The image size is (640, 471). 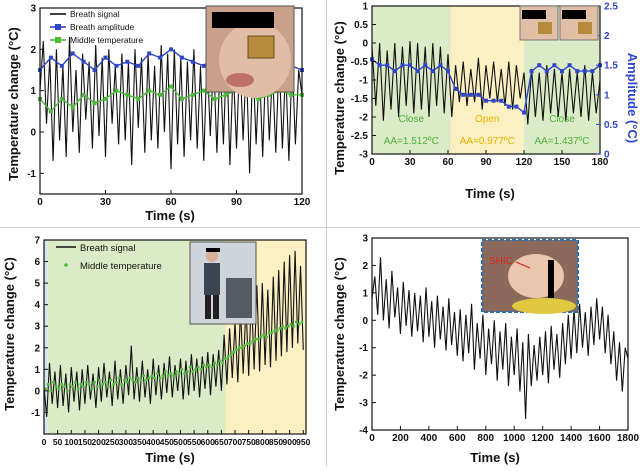 What do you see at coordinates (400, 438) in the screenshot?
I see `x-tick-label: 200` at bounding box center [400, 438].